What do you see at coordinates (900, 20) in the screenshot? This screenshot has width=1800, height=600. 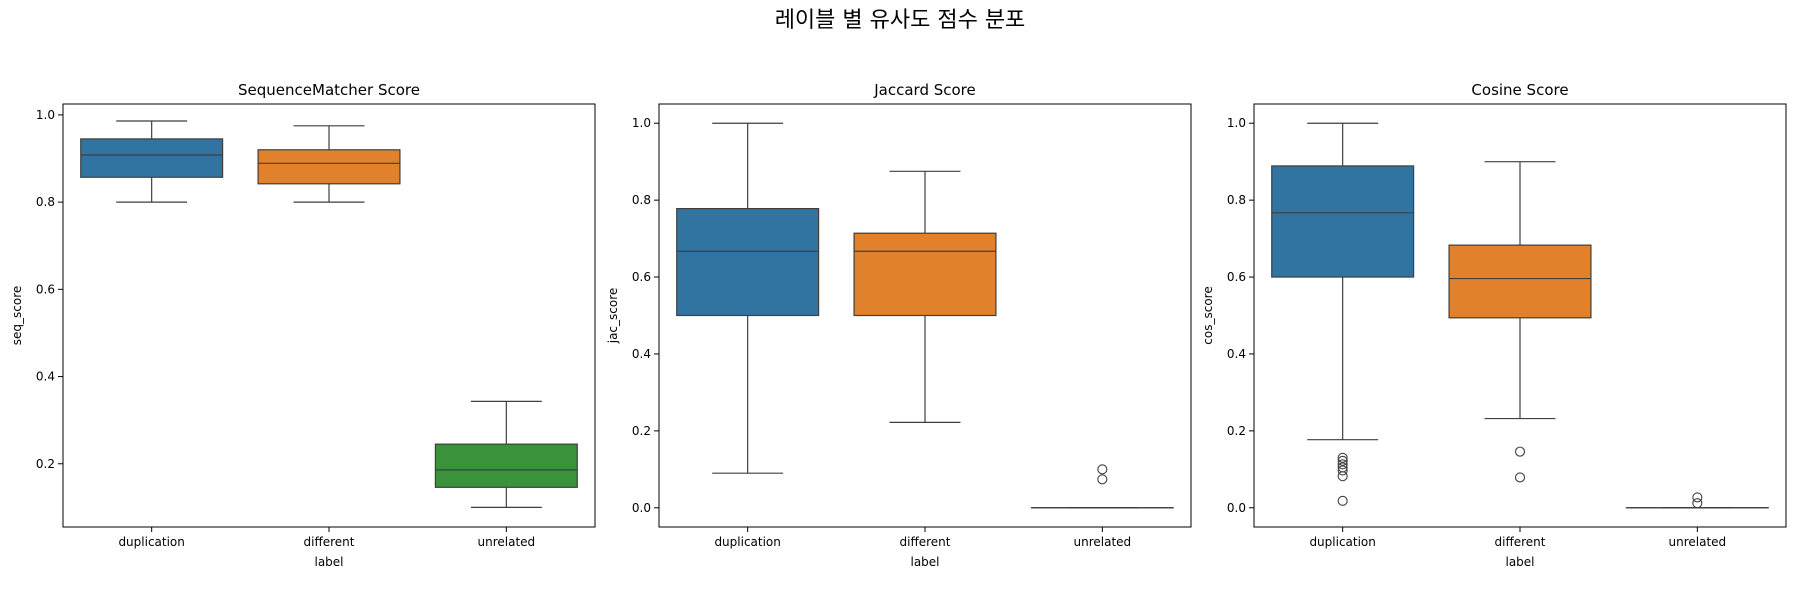 I see `figure-title: 레이블 별 유사도 점수 분포` at bounding box center [900, 20].